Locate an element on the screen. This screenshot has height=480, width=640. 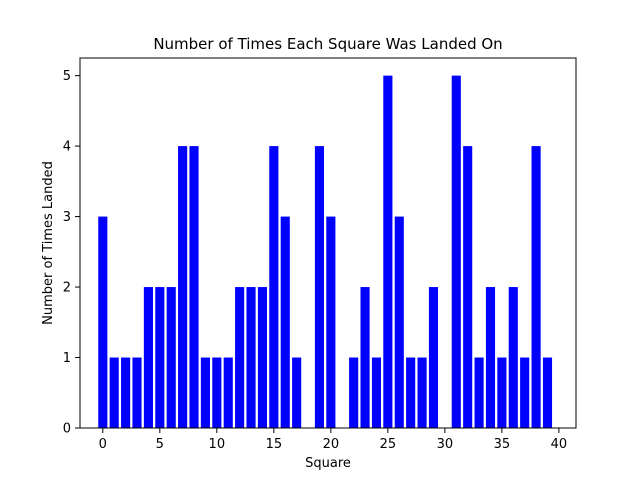
y-tick-label: 4 is located at coordinates (67, 147).